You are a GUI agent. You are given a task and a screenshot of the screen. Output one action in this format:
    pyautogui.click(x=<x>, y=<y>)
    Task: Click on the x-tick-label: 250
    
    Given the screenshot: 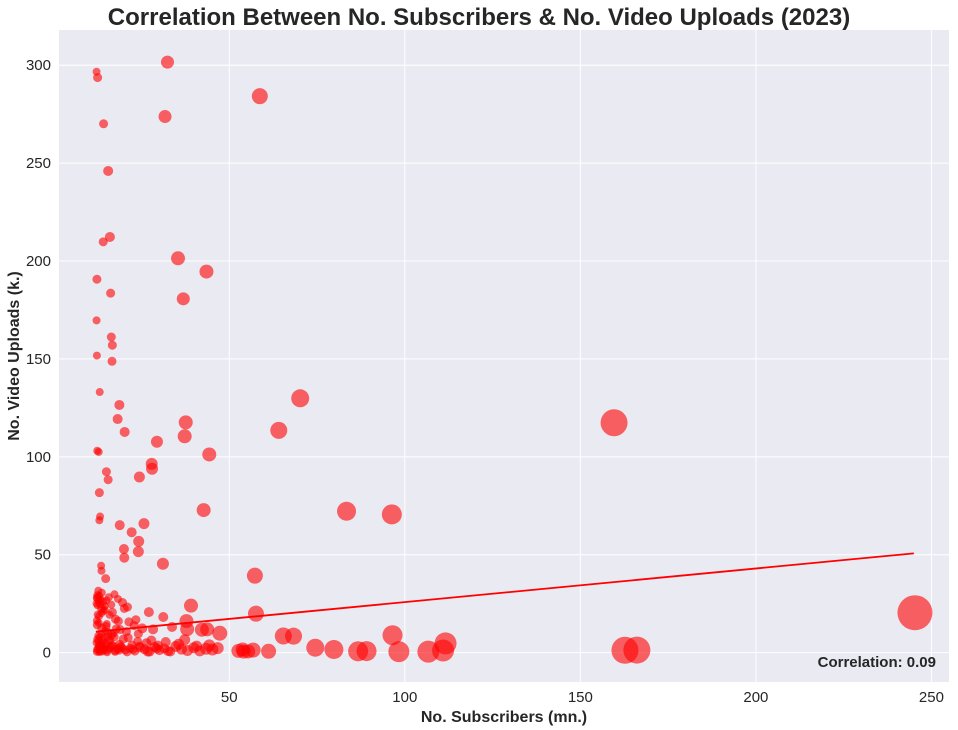 What is the action you would take?
    pyautogui.click(x=931, y=697)
    